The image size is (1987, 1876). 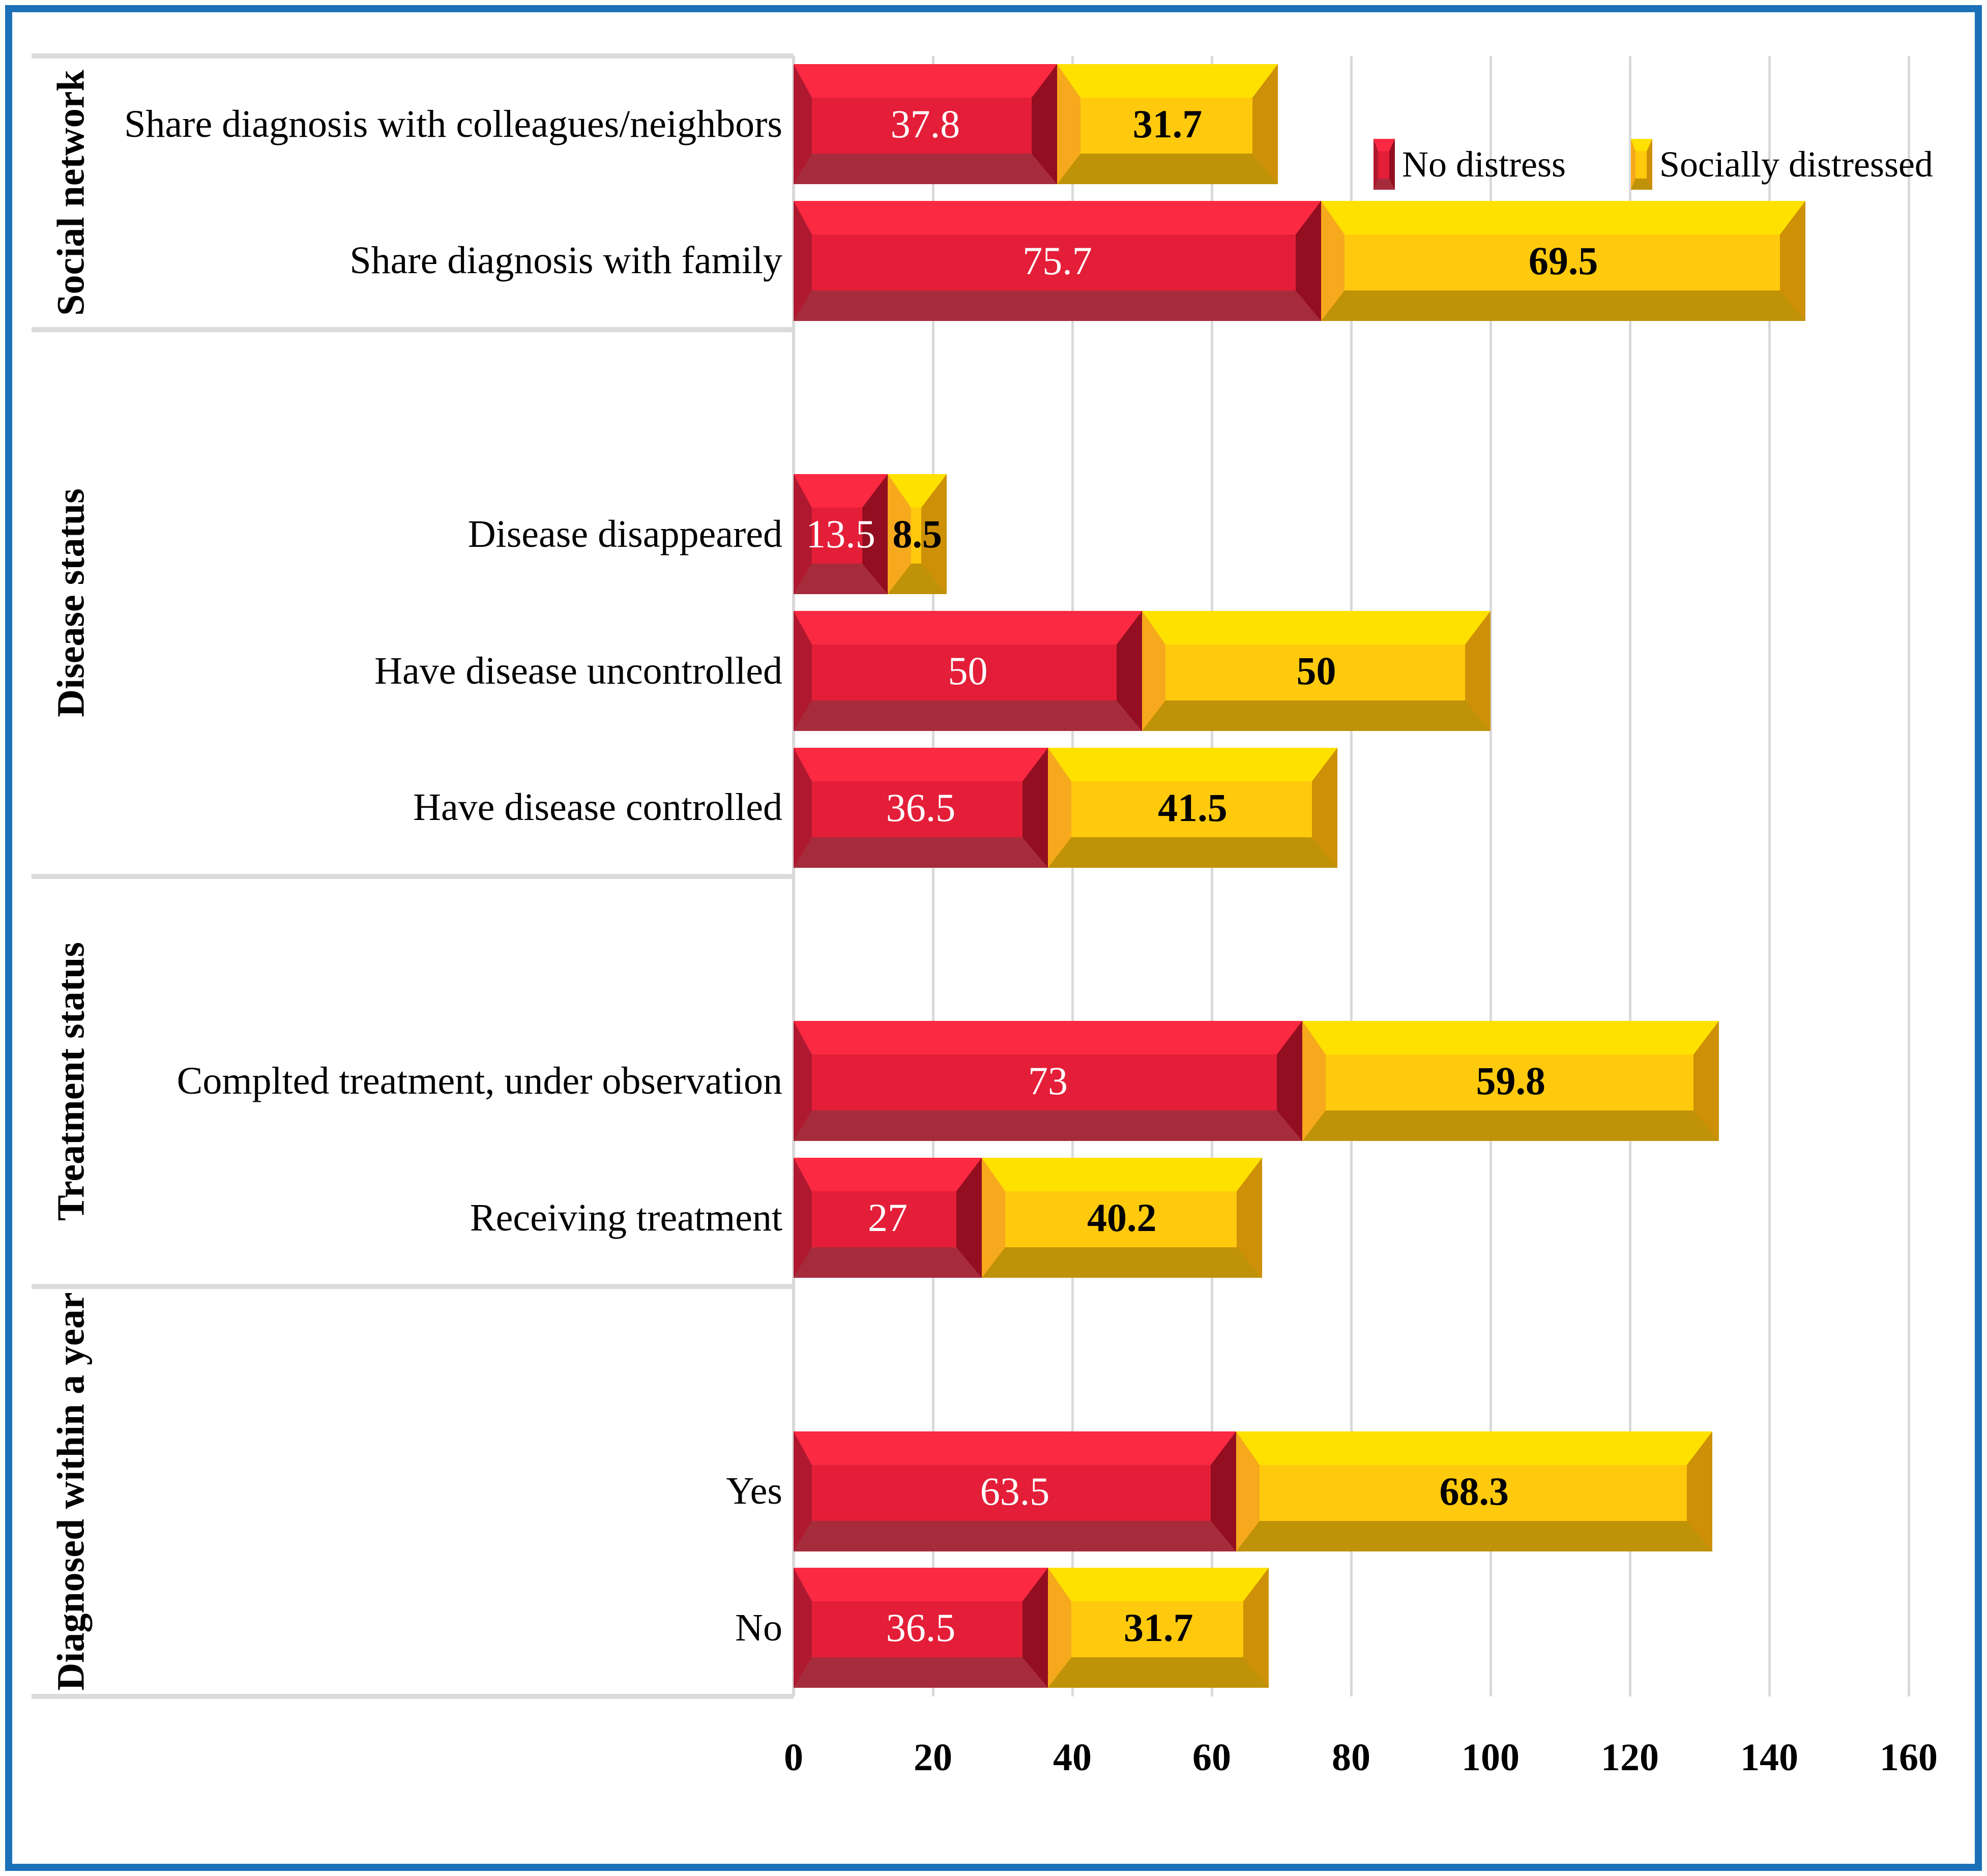 I want to click on group-label: Treatment status, so click(x=71, y=1081).